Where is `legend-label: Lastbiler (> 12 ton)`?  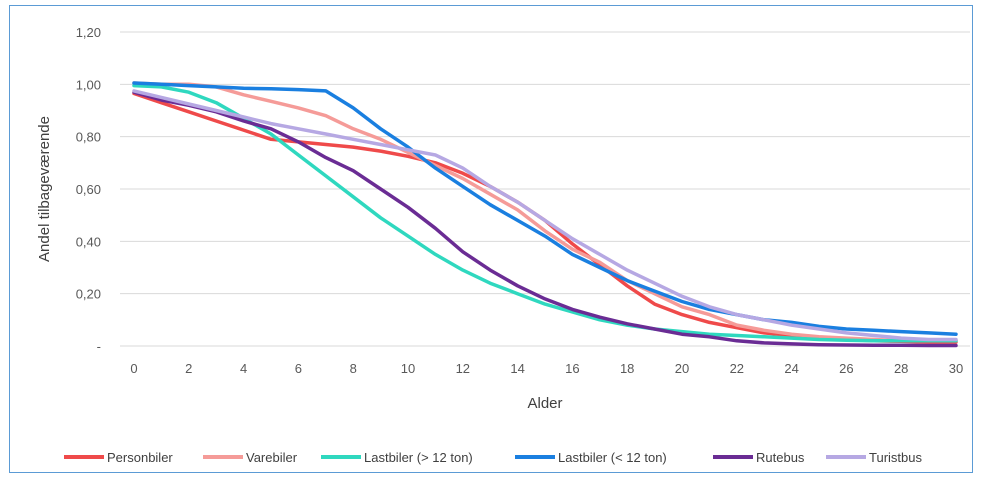 legend-label: Lastbiler (> 12 ton) is located at coordinates (418, 457).